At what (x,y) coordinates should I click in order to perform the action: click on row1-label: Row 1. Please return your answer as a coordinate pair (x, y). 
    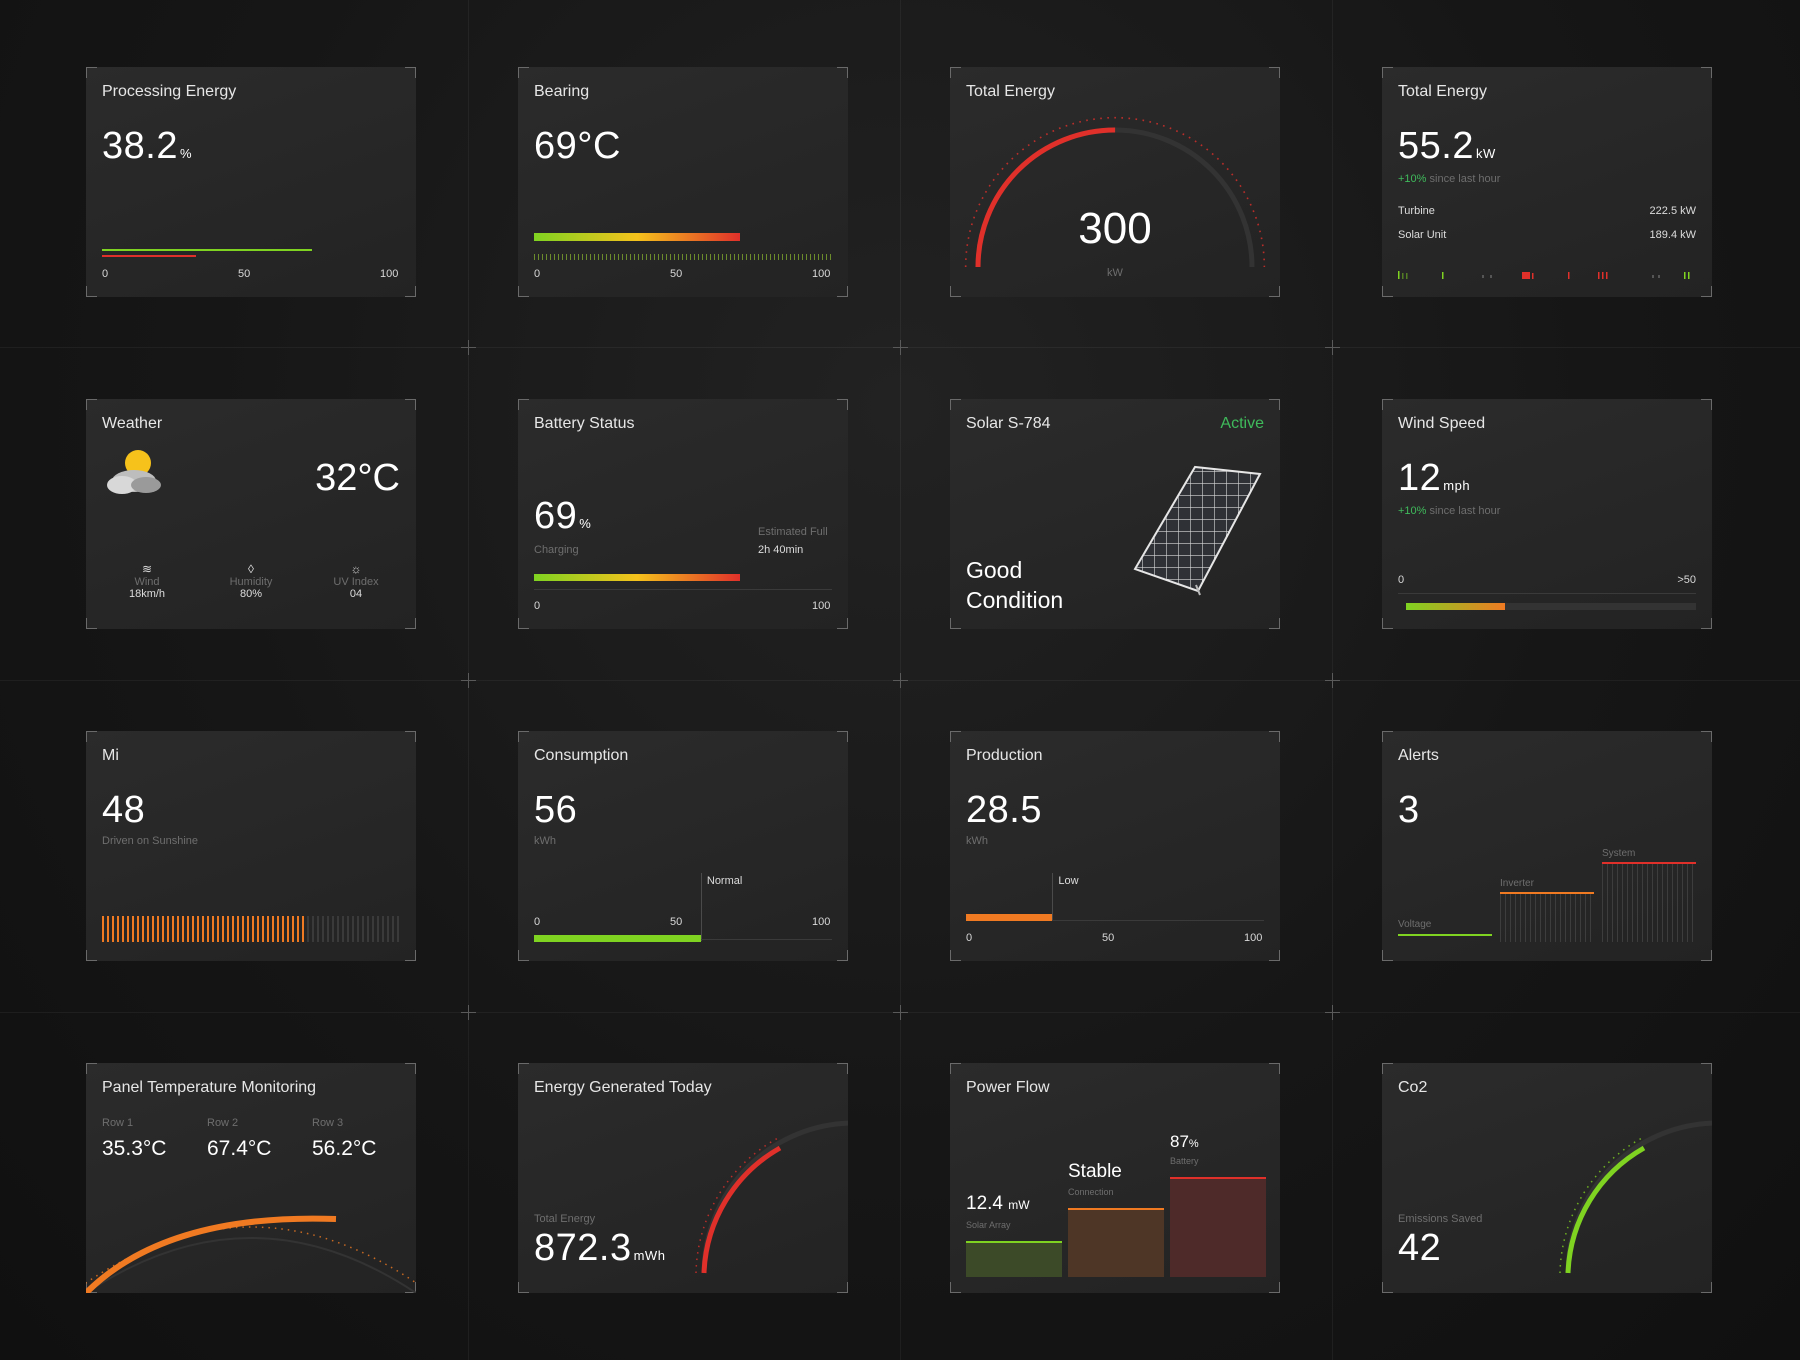
    Looking at the image, I should click on (118, 1123).